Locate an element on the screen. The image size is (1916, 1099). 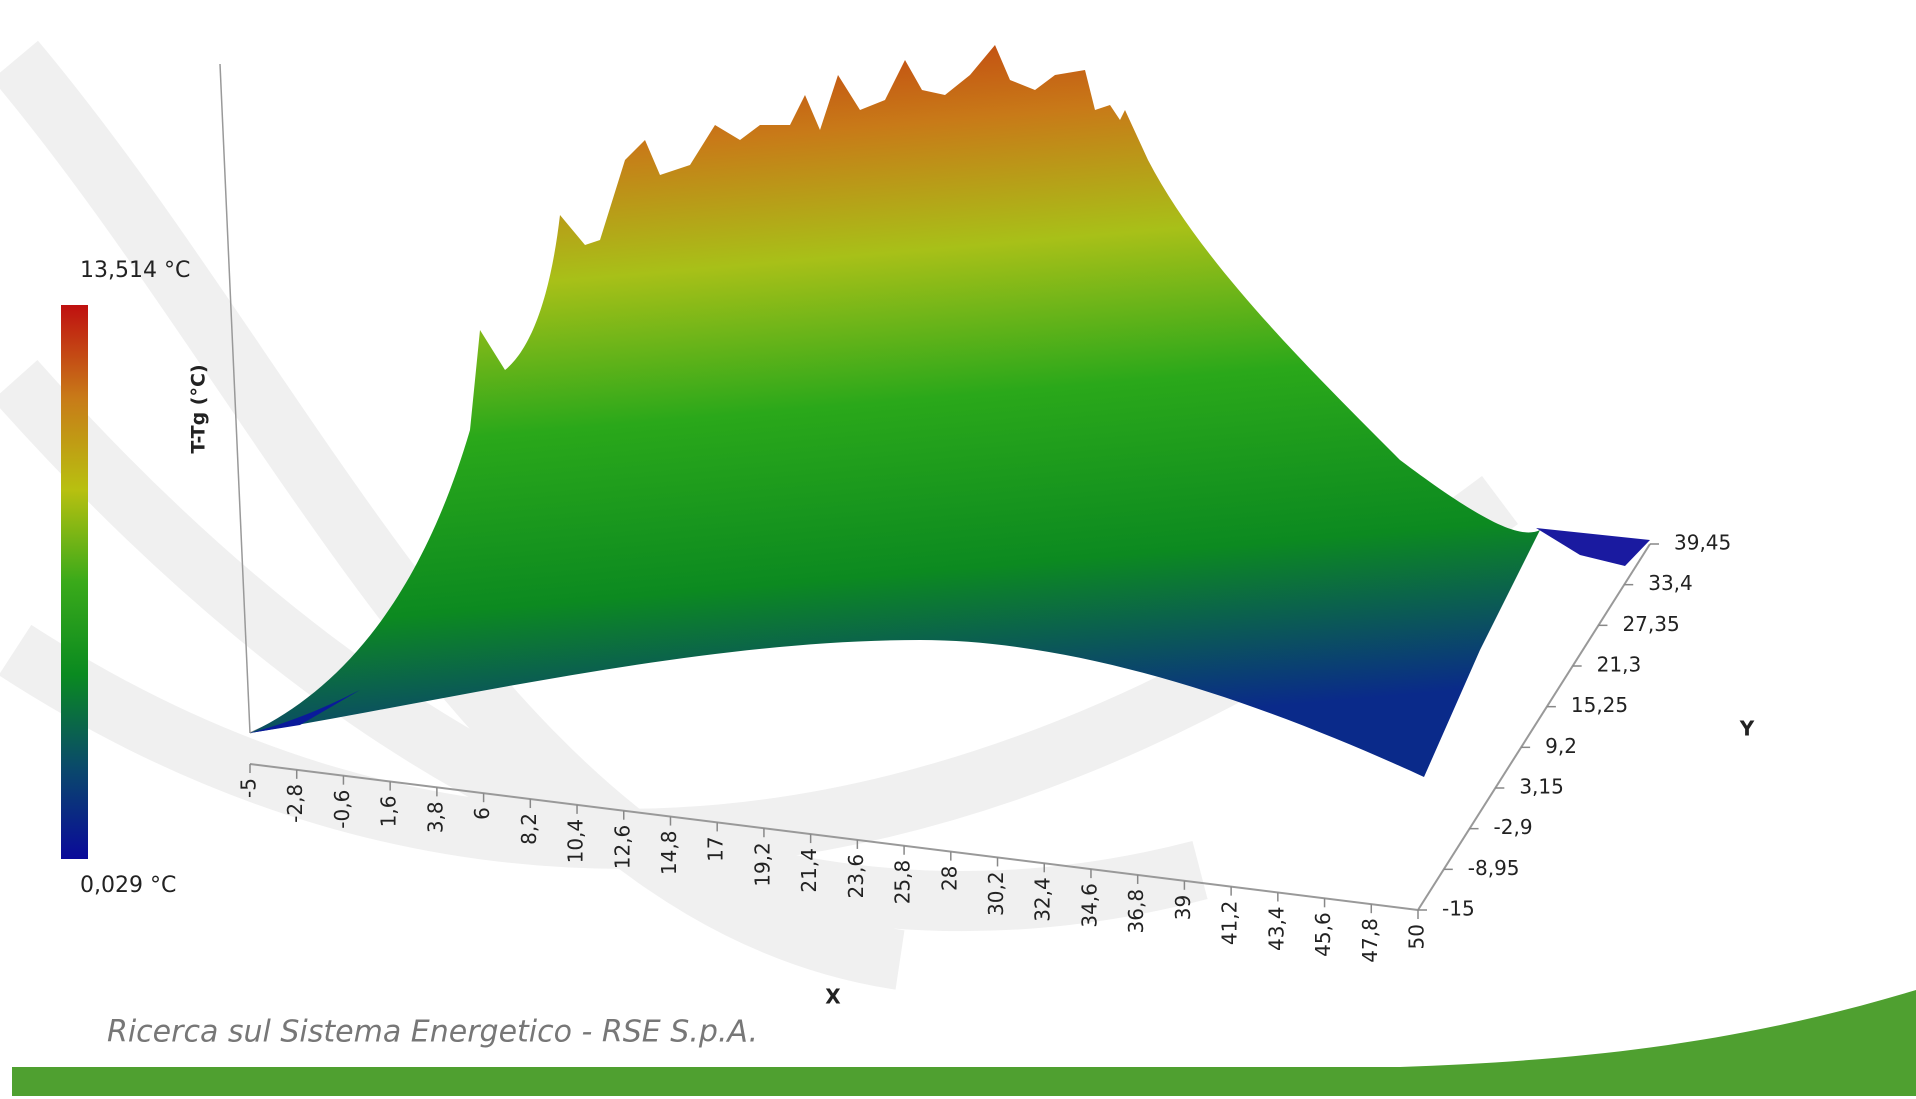
x-tick-label: 25,8 is located at coordinates (903, 882).